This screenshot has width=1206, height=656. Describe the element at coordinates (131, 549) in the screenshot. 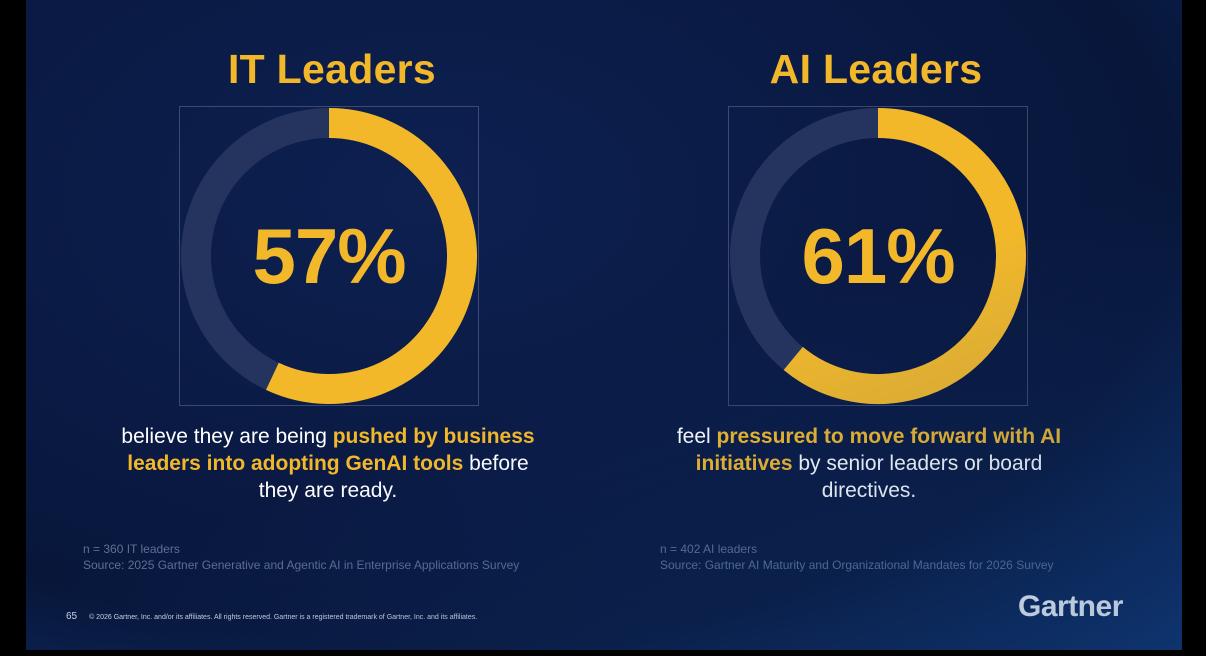

I see `sample-size-it-leaders: n = 360 IT leaders` at that location.